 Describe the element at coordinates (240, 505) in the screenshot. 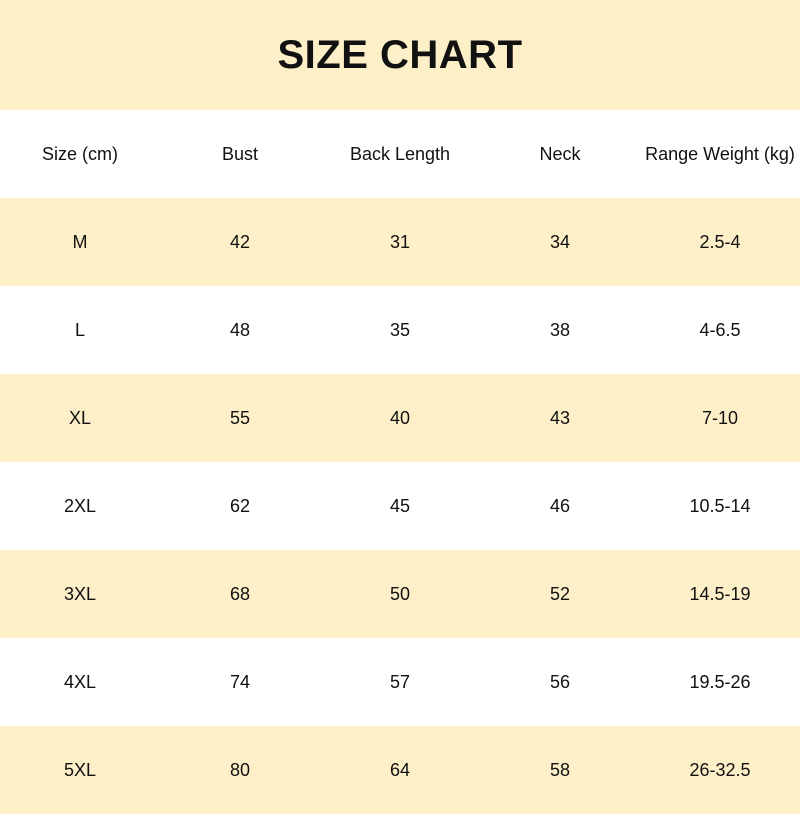

I see `cell-bust: 62` at that location.